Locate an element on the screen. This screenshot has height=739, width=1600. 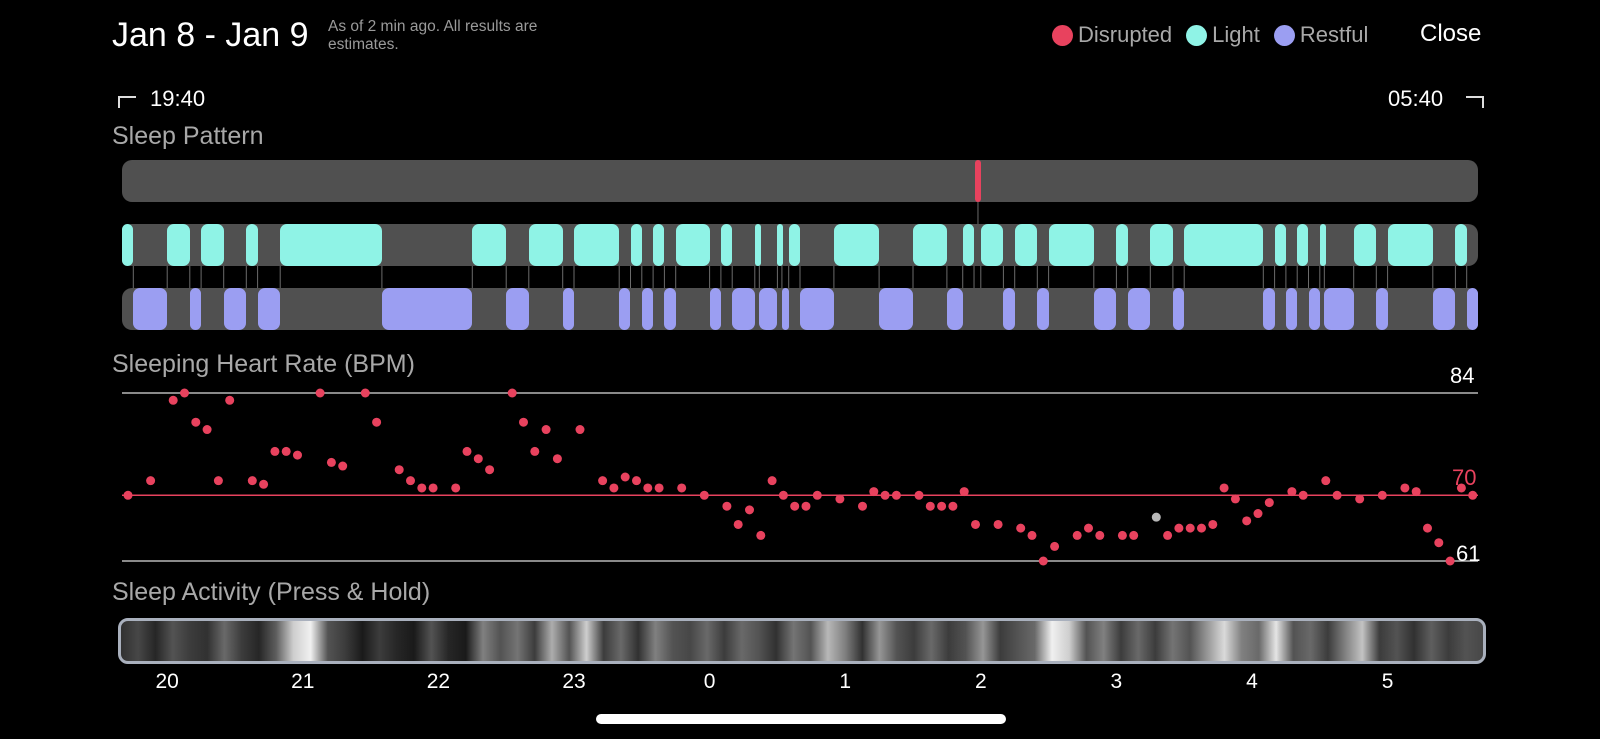
x-axis-tick: 3 is located at coordinates (1116, 681).